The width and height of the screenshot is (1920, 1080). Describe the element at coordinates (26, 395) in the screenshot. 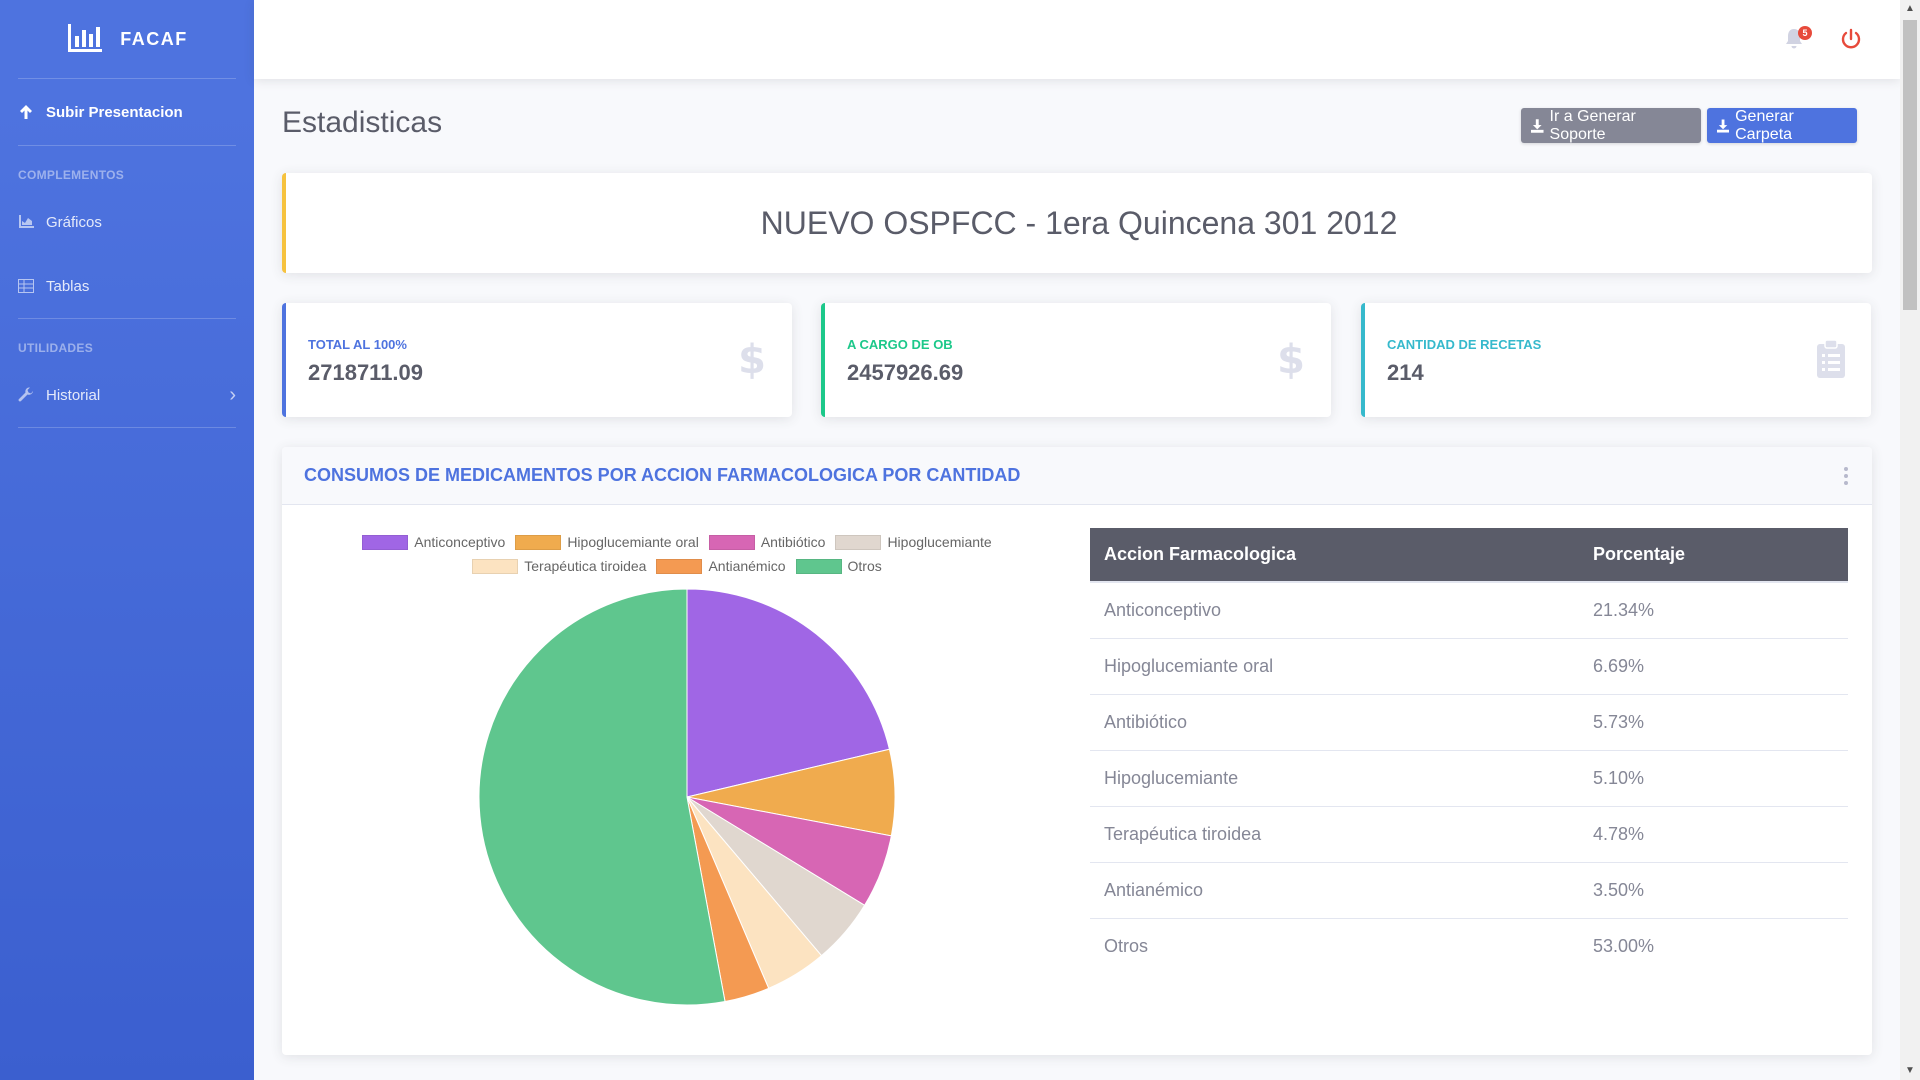

I see `wrench-icon` at that location.